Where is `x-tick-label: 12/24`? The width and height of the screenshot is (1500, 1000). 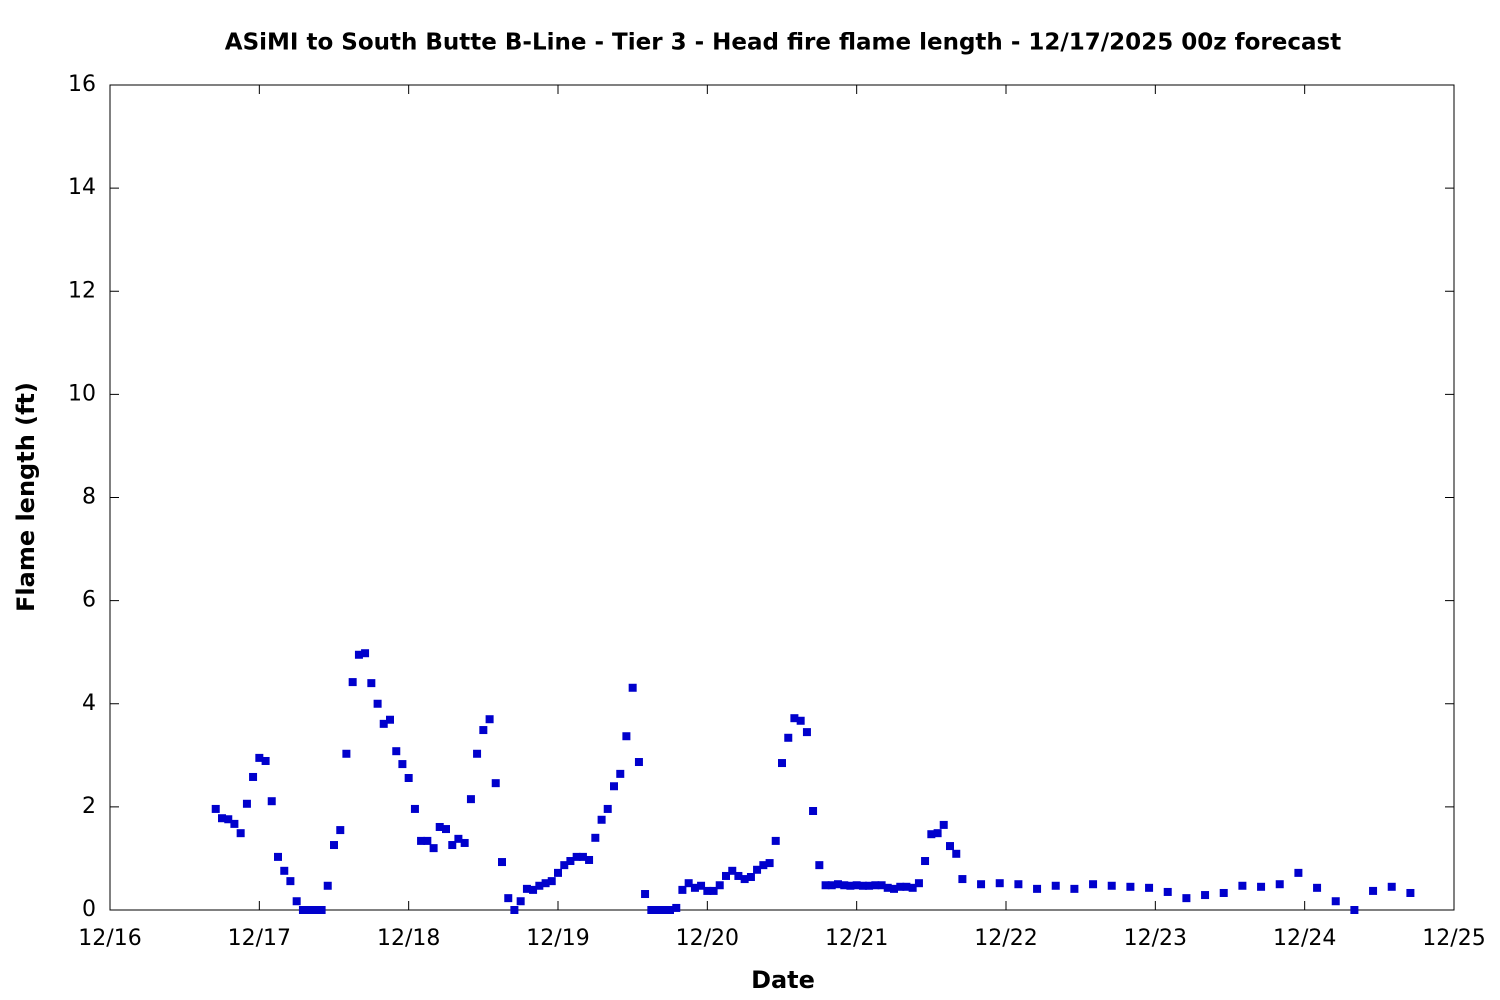
x-tick-label: 12/24 is located at coordinates (1304, 938).